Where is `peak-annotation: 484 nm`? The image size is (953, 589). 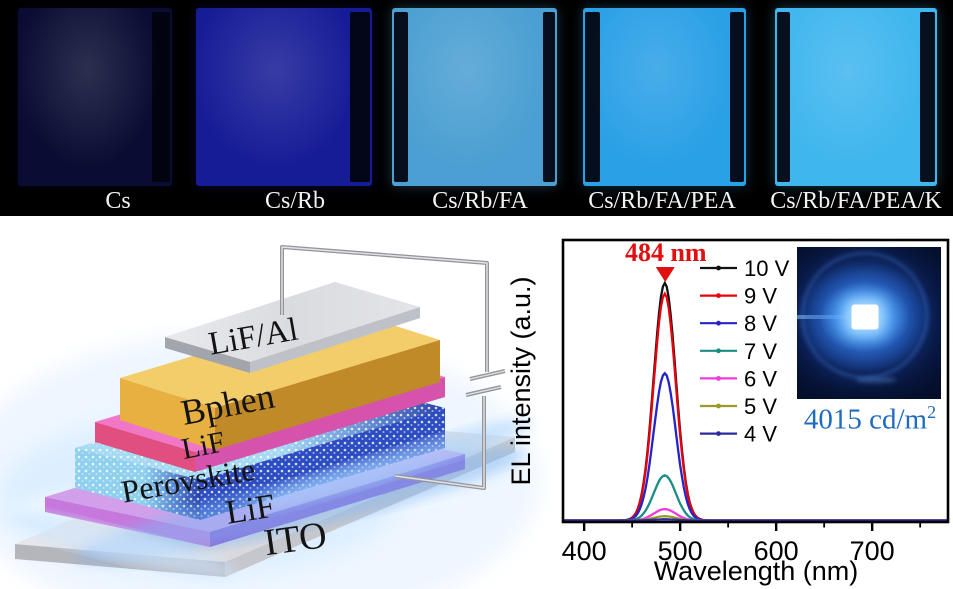 peak-annotation: 484 nm is located at coordinates (666, 260).